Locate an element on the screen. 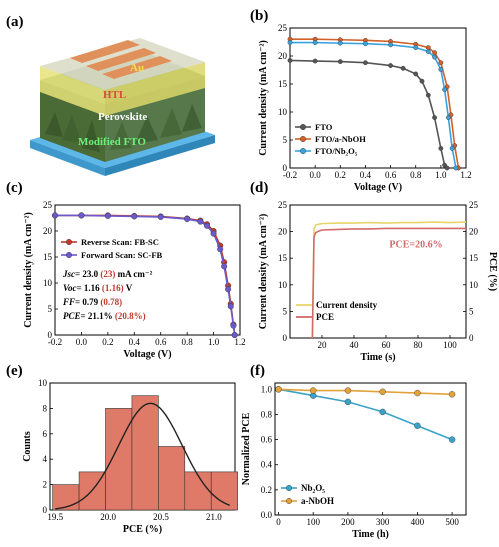  panel-label-b: (b) is located at coordinates (259, 16).